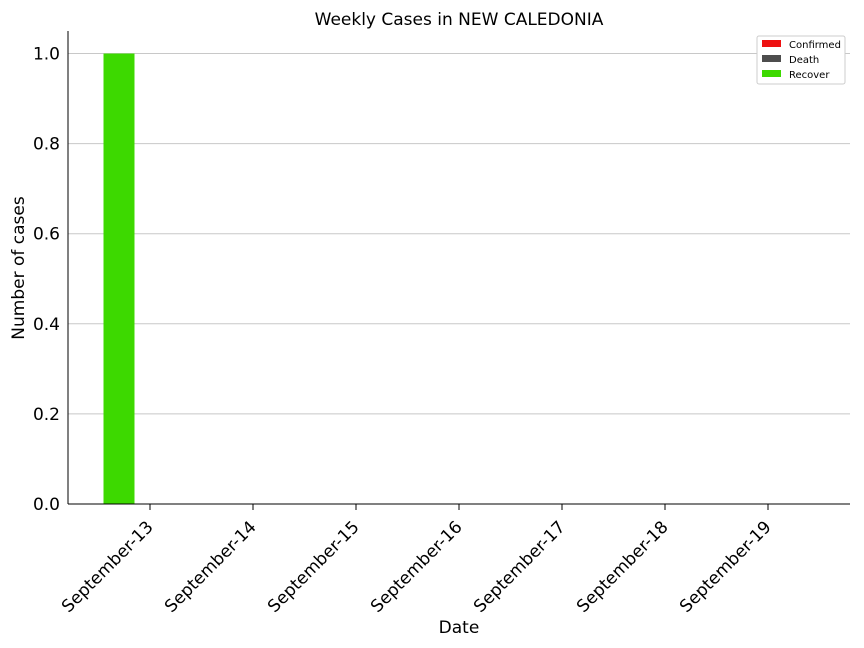  What do you see at coordinates (809, 75) in the screenshot?
I see `legend-label-recover: Recover` at bounding box center [809, 75].